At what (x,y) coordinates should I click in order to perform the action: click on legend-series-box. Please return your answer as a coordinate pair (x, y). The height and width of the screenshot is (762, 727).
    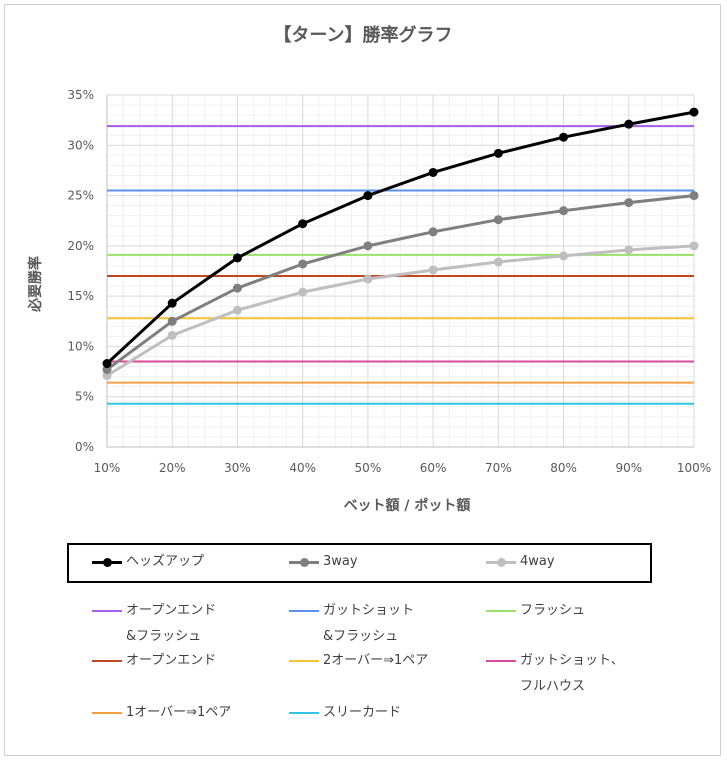
    Looking at the image, I should click on (359, 563).